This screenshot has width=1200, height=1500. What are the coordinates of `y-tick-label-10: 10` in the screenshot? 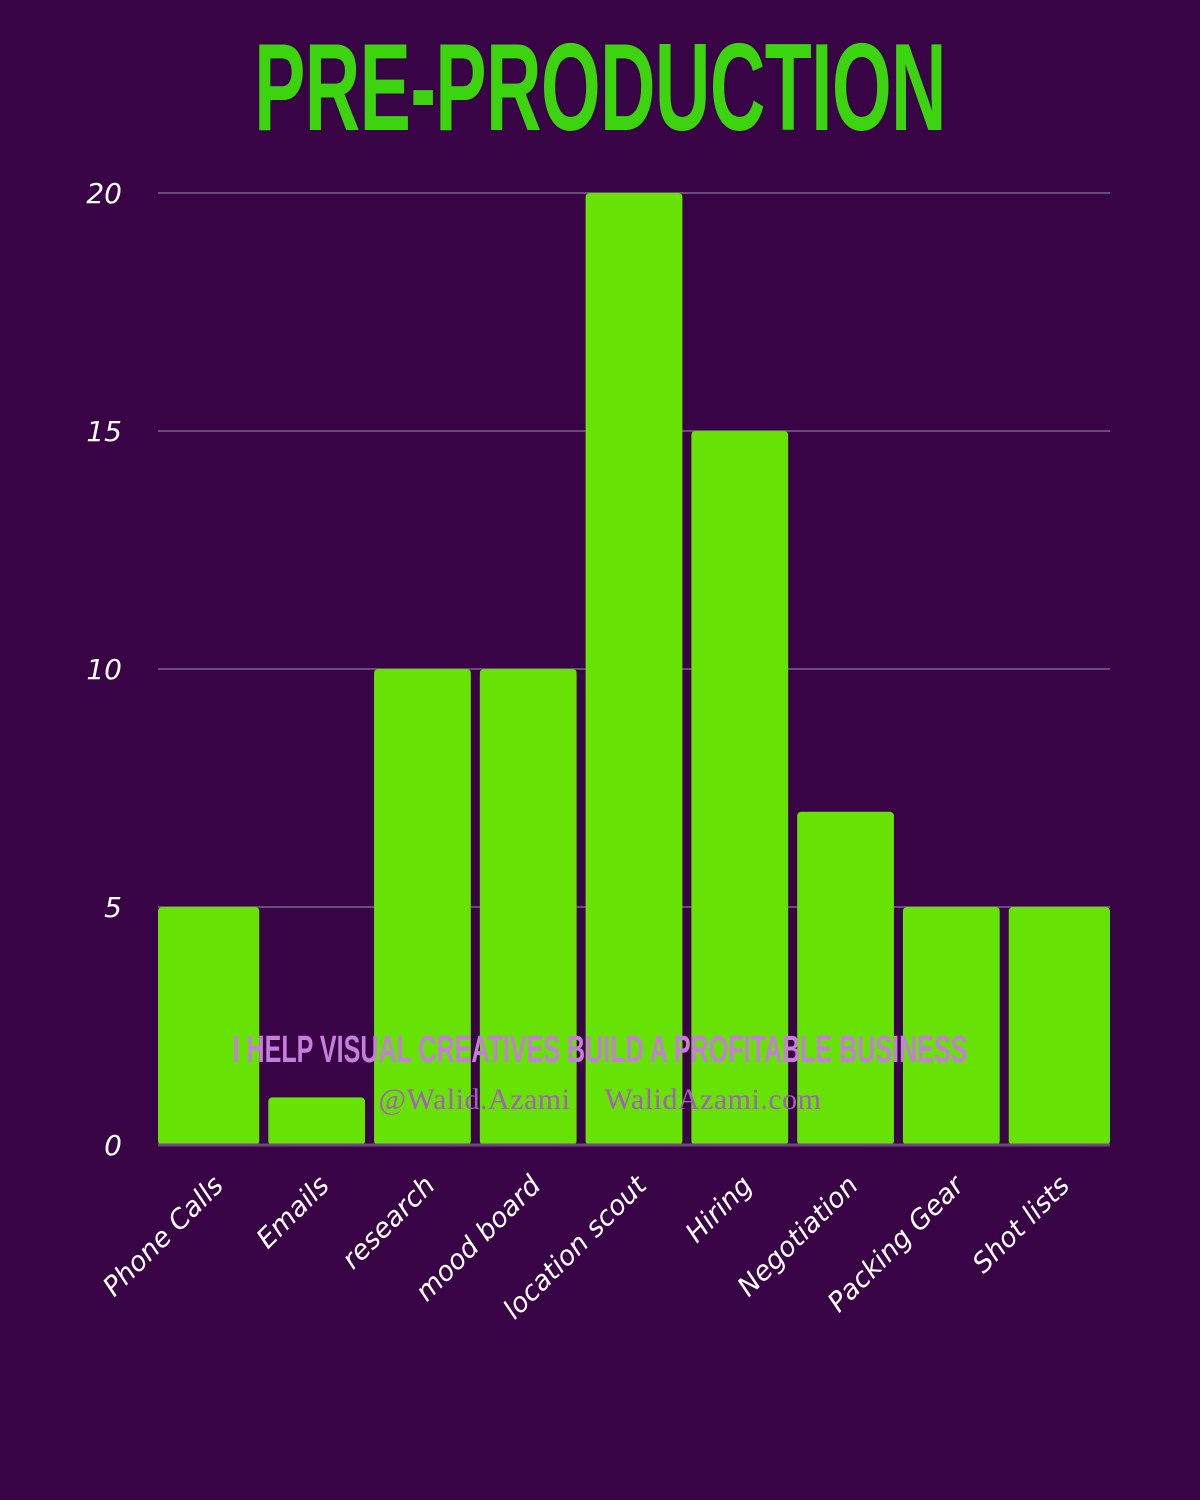 It's located at (104, 669).